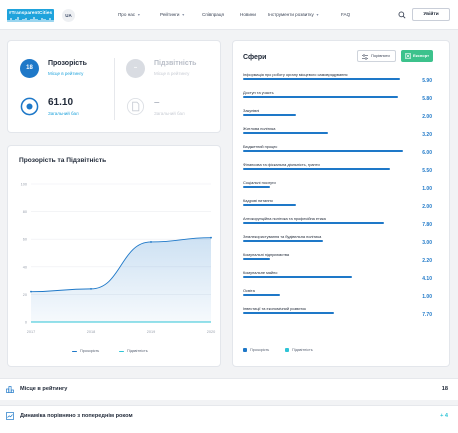 The height and width of the screenshot is (433, 458). What do you see at coordinates (29, 106) in the screenshot?
I see `target-icon` at bounding box center [29, 106].